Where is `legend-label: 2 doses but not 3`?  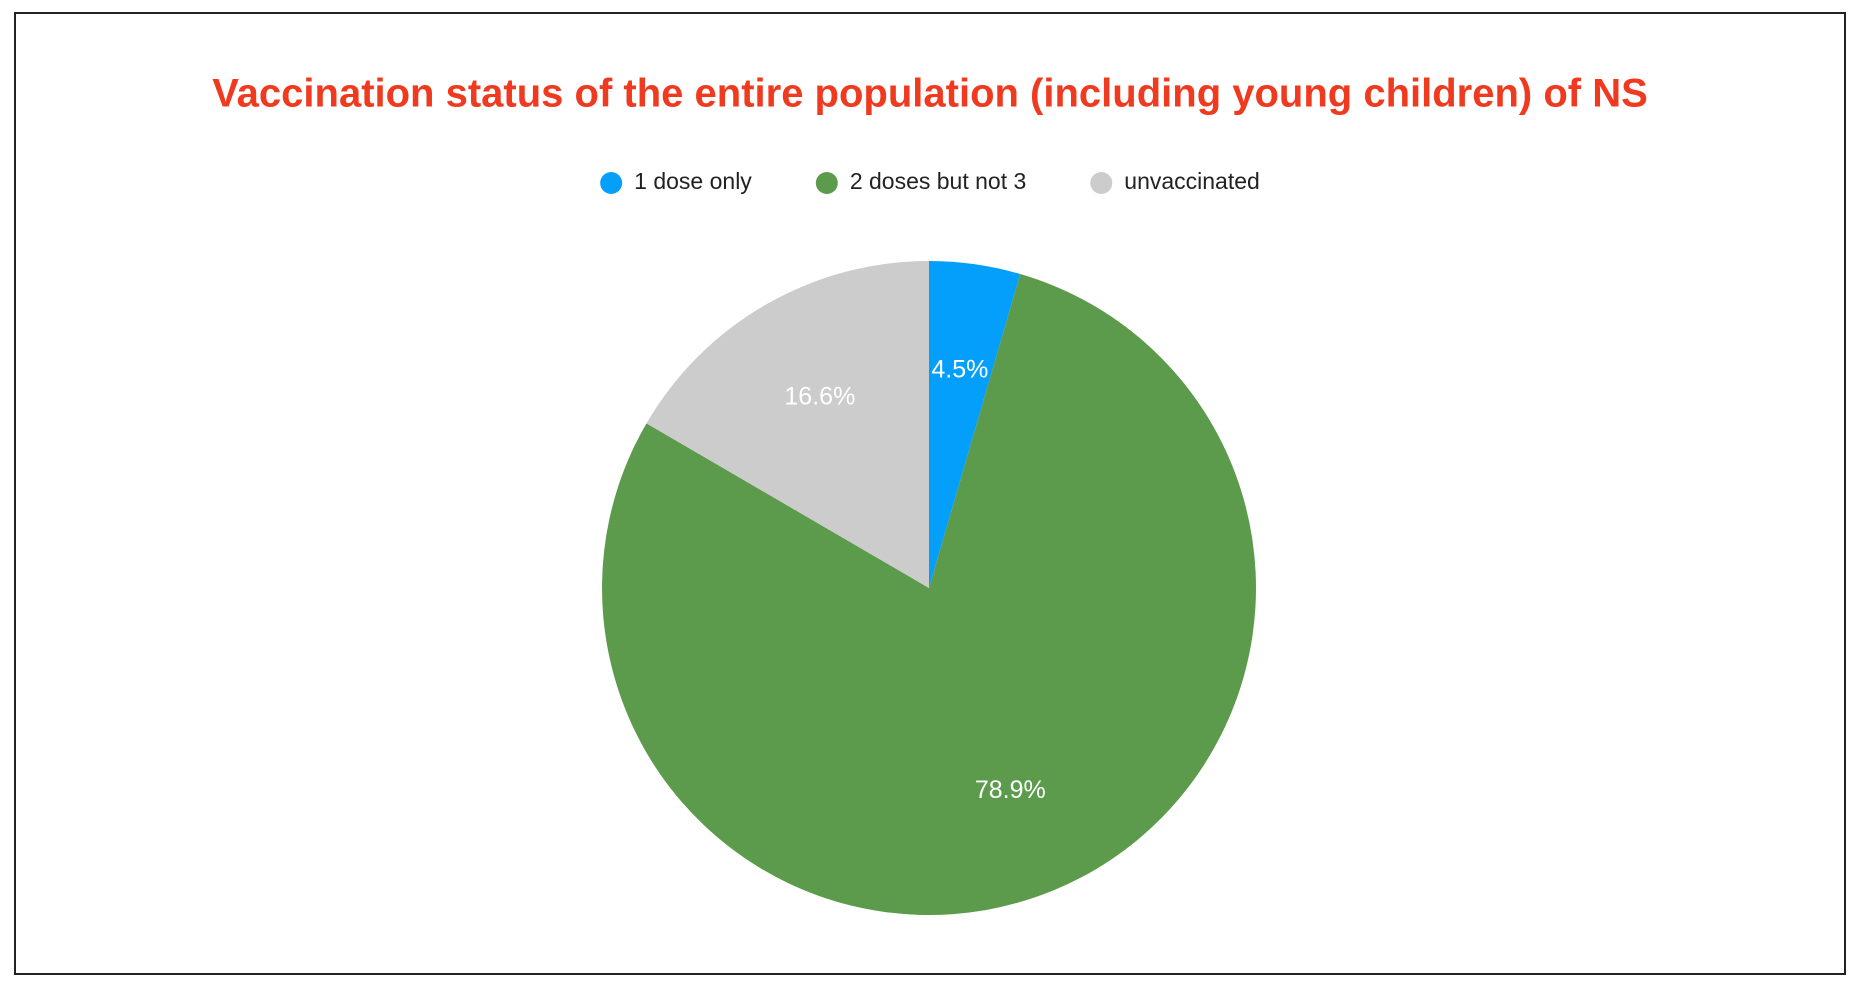 legend-label: 2 doses but not 3 is located at coordinates (938, 181).